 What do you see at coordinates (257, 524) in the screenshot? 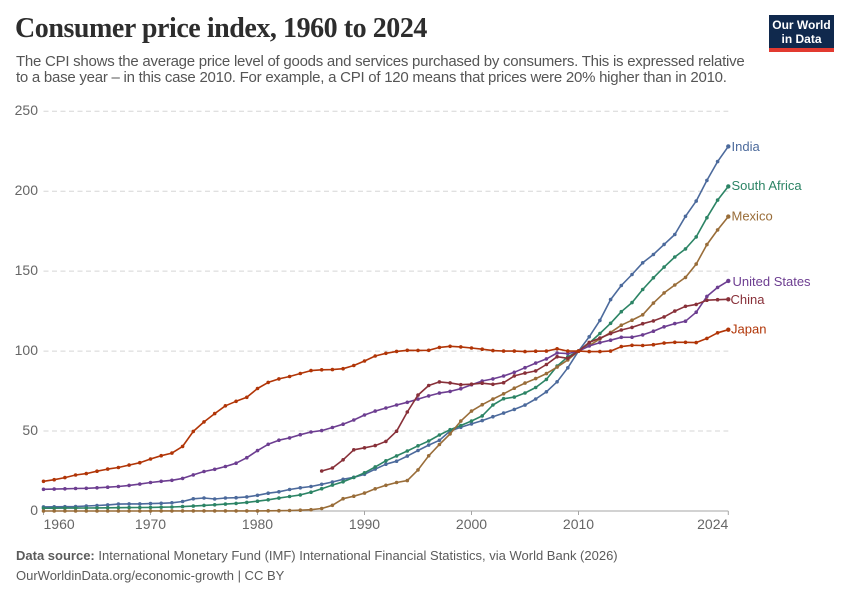
I see `svg-text: 1980` at bounding box center [257, 524].